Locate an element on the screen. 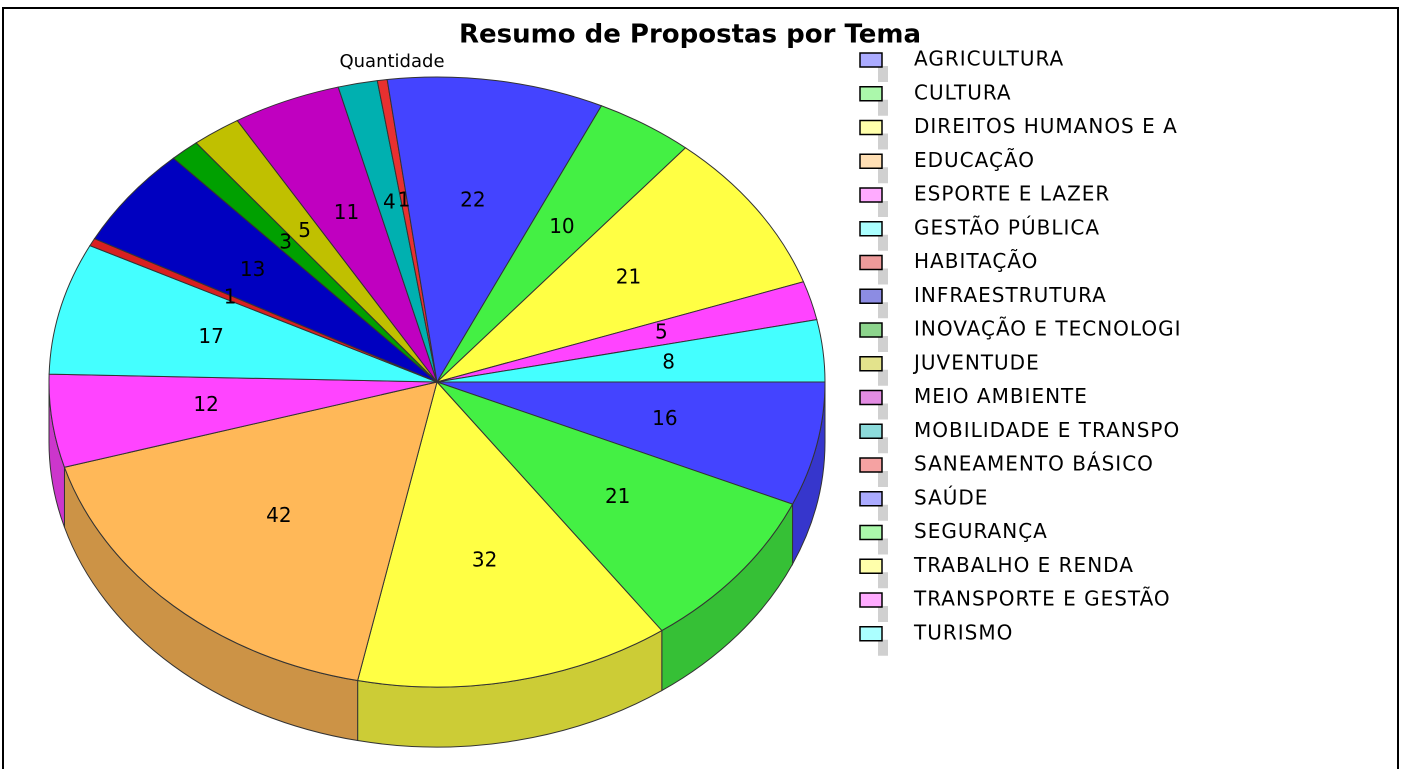 This screenshot has height=769, width=1406. legend-label: TURISMO is located at coordinates (963, 632).